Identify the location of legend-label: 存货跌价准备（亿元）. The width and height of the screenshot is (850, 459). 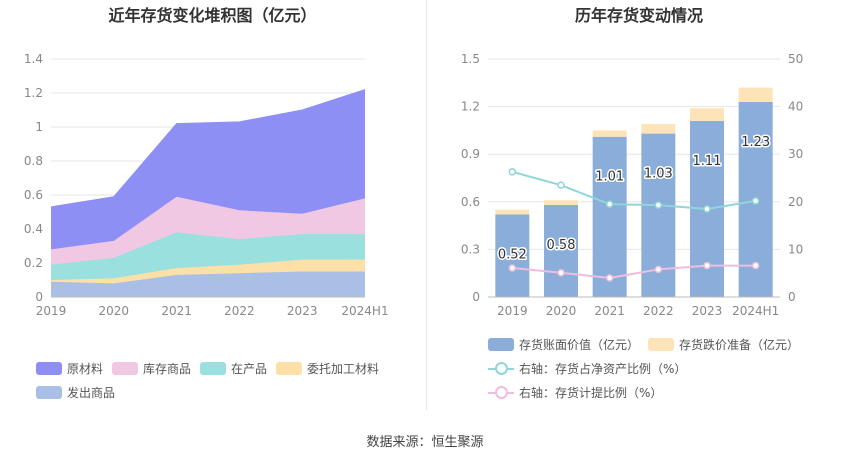
(739, 345).